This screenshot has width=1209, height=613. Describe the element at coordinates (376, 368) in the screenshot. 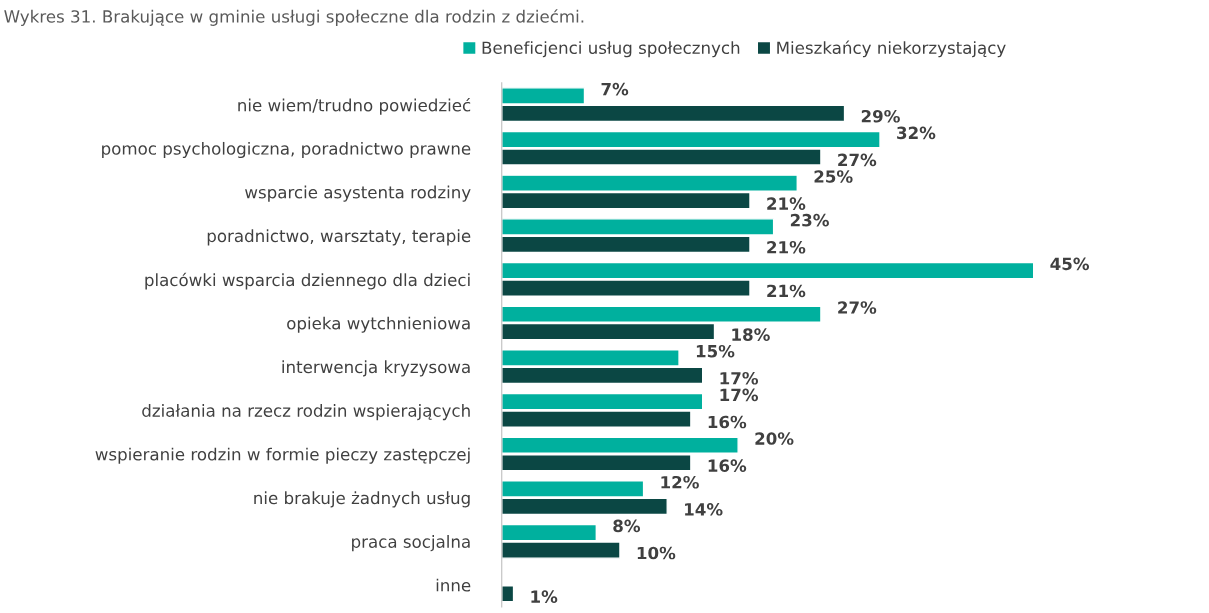

I see `y-tick-label: interwencja kryzysowa` at that location.